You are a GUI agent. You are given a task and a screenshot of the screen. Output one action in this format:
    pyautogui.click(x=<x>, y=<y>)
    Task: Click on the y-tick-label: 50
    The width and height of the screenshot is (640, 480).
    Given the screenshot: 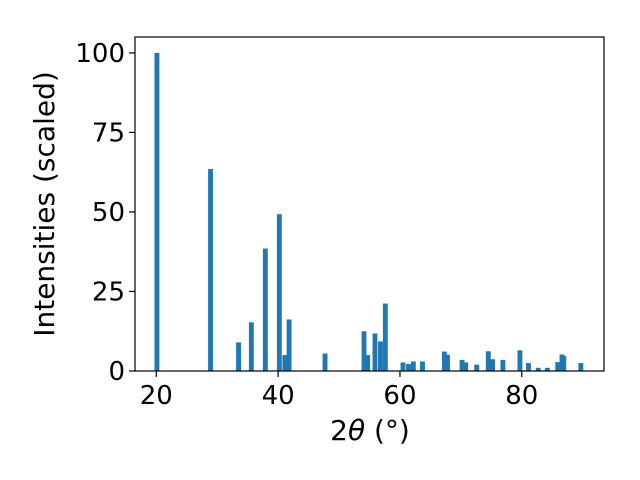 What is the action you would take?
    pyautogui.click(x=108, y=213)
    